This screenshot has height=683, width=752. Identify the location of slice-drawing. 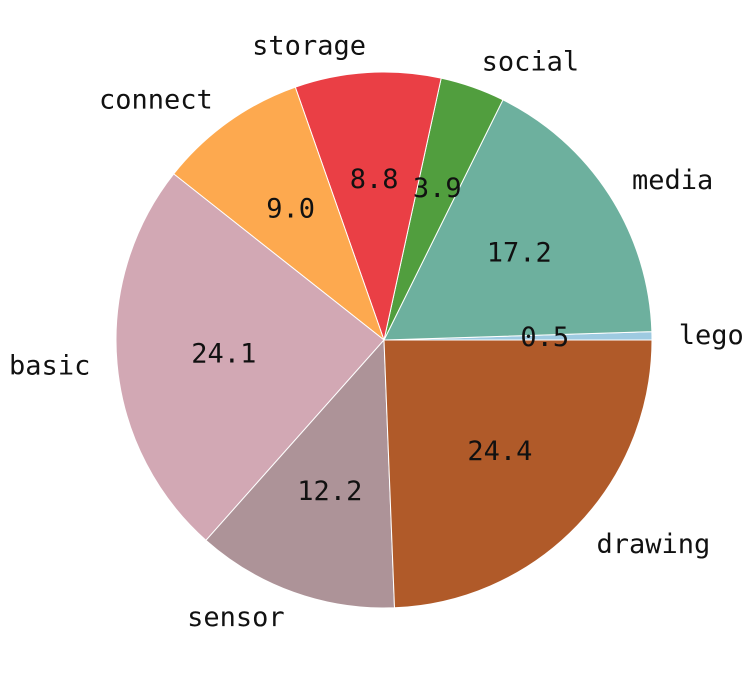
(518, 474).